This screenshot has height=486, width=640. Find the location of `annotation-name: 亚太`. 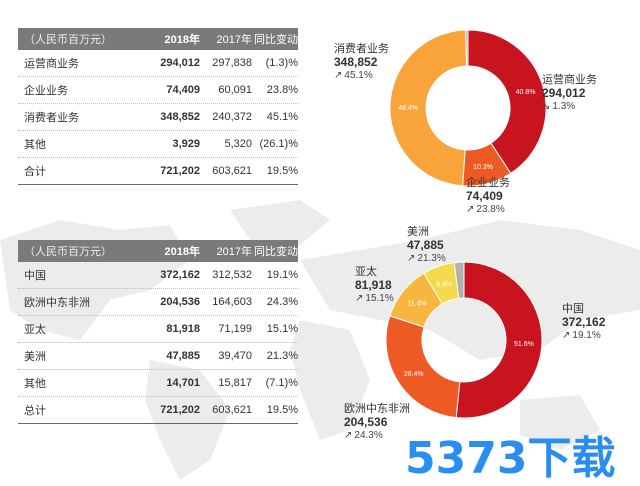

annotation-name: 亚太 is located at coordinates (366, 272).